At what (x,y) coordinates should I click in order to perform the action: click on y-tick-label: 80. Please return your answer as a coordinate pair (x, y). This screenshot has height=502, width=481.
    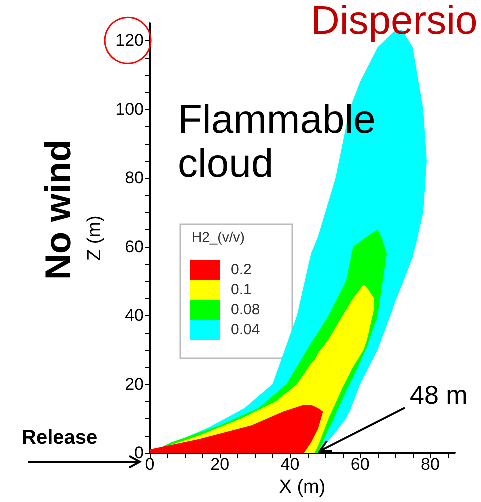
    Looking at the image, I should click on (134, 178).